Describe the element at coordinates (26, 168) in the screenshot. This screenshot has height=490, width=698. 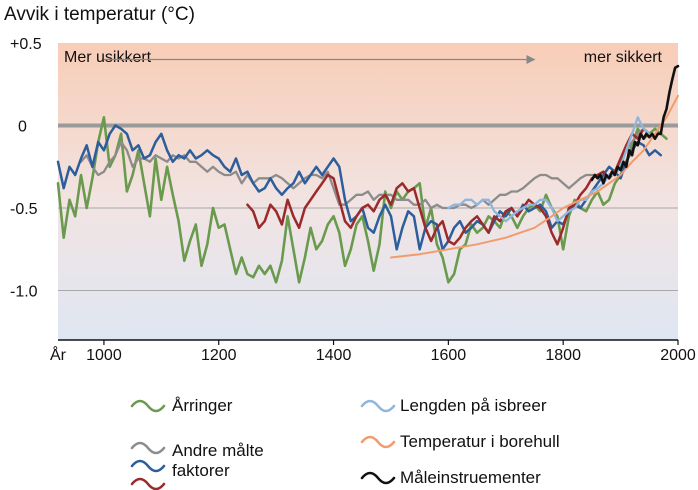
I see `y-axis-ticks: +0.5 0 -0.5 -1.0` at that location.